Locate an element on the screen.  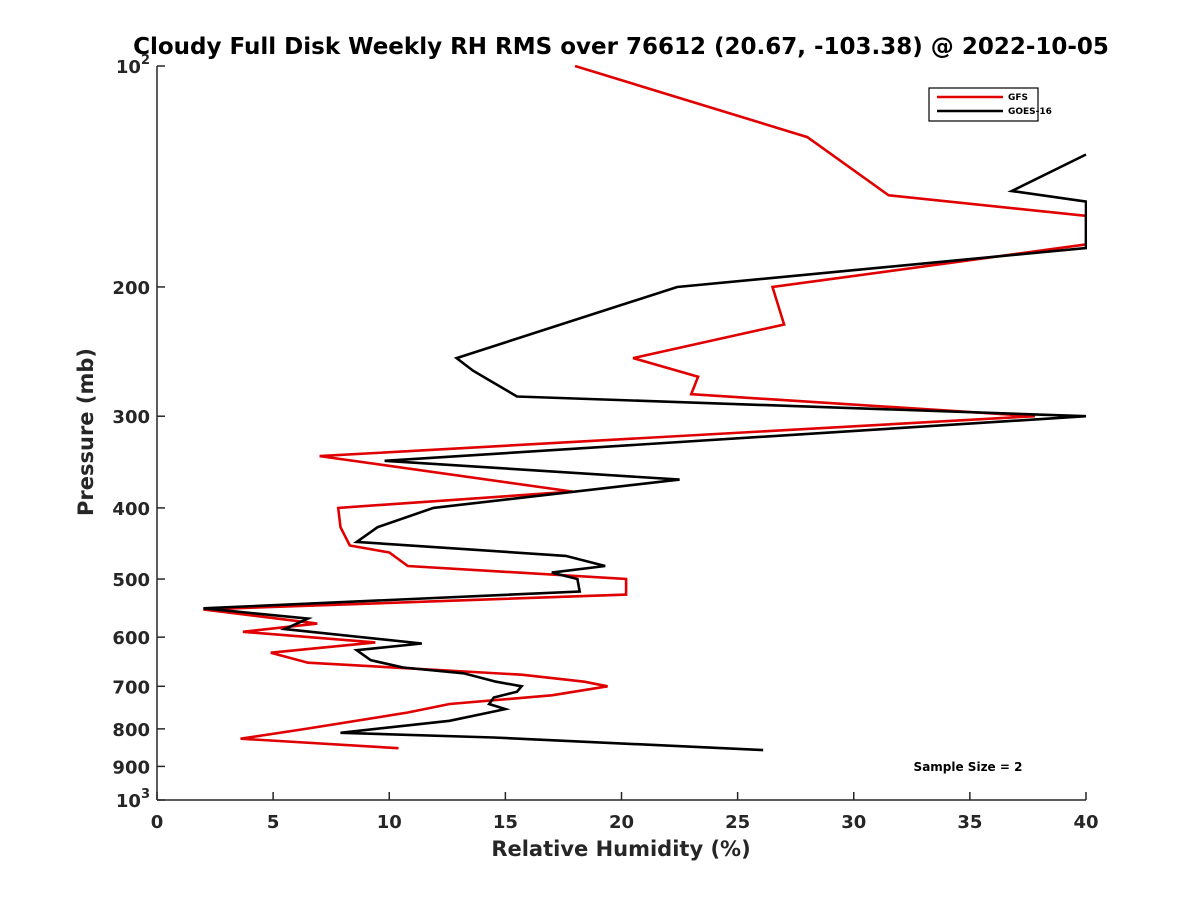
x-tick-label: 30 is located at coordinates (853, 822).